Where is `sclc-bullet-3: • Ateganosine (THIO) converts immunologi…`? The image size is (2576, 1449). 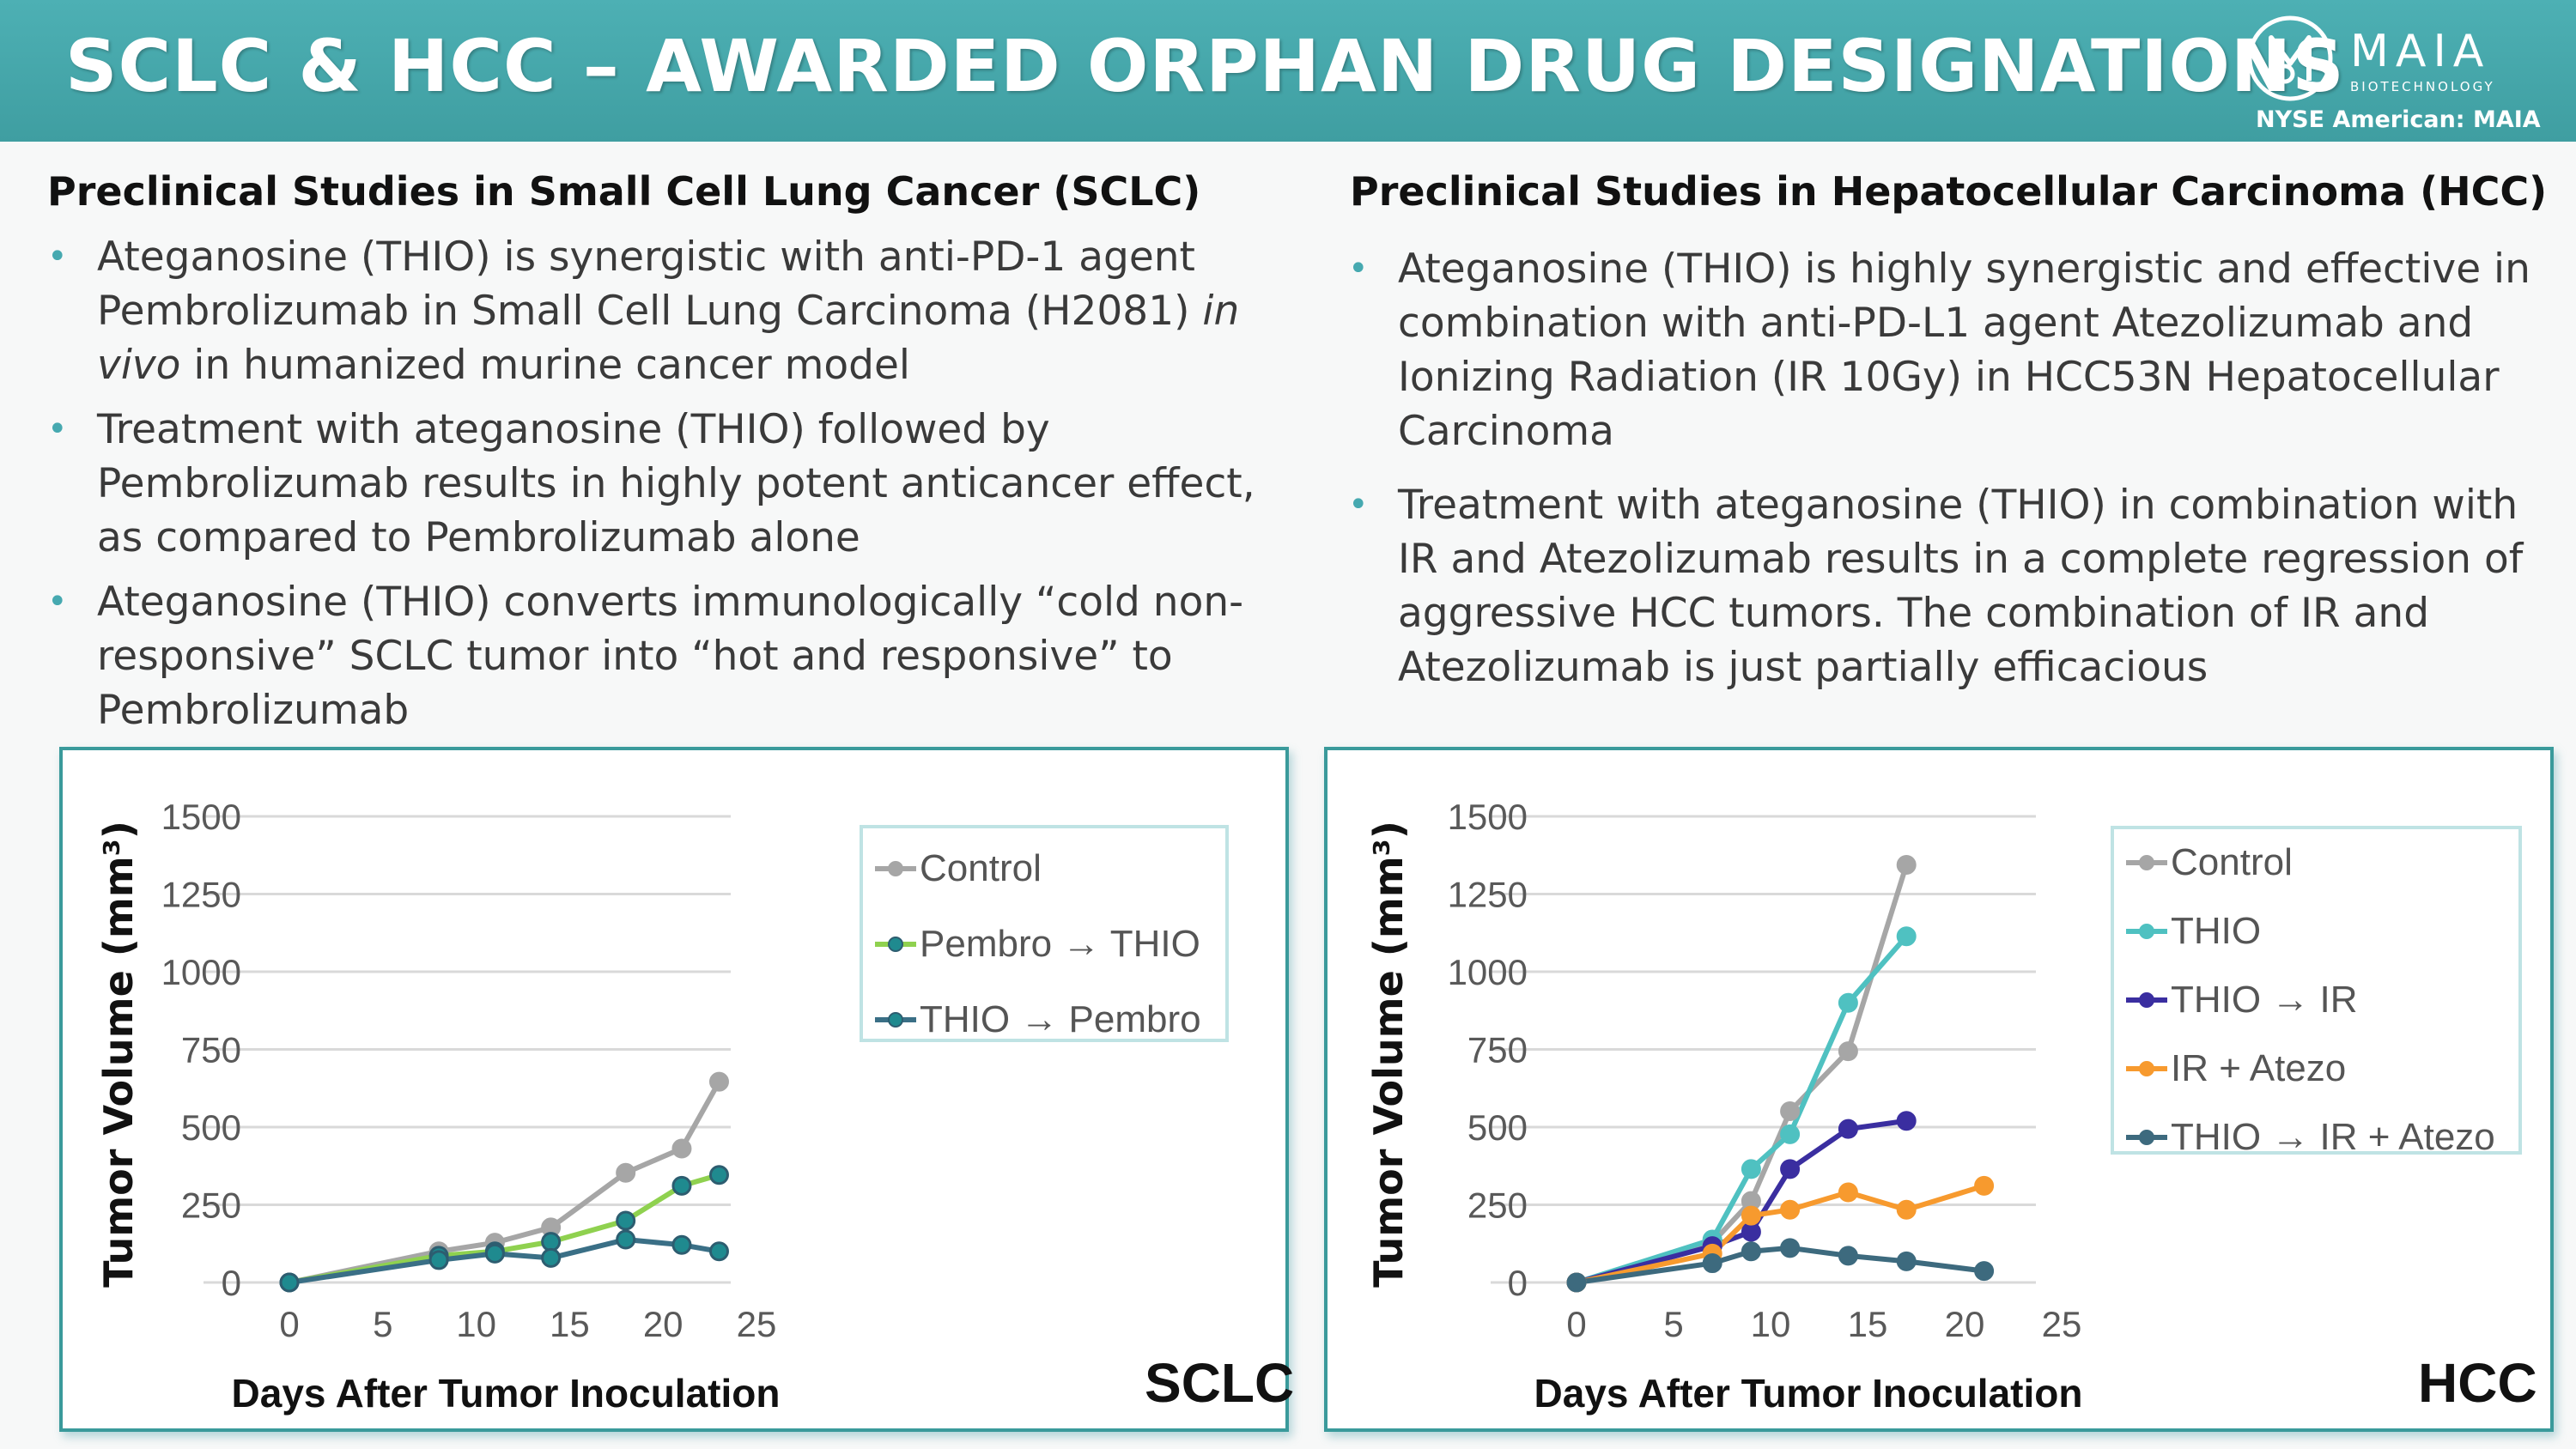 sclc-bullet-3: • Ateganosine (THIO) converts immunologi… is located at coordinates (651, 656).